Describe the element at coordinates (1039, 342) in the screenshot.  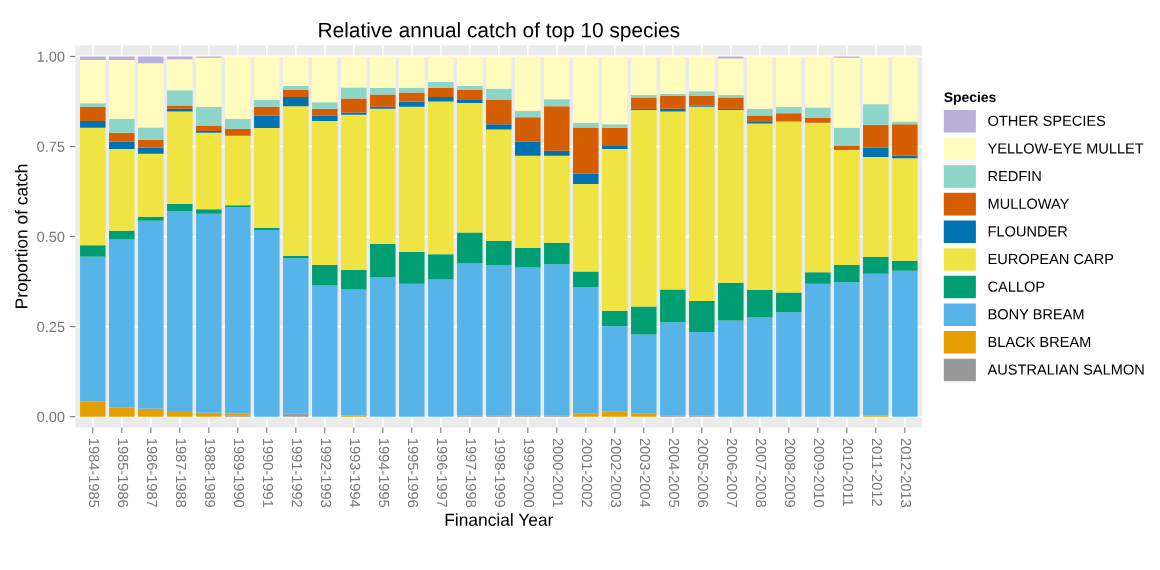
I see `legend-label: BLACK BREAM` at that location.